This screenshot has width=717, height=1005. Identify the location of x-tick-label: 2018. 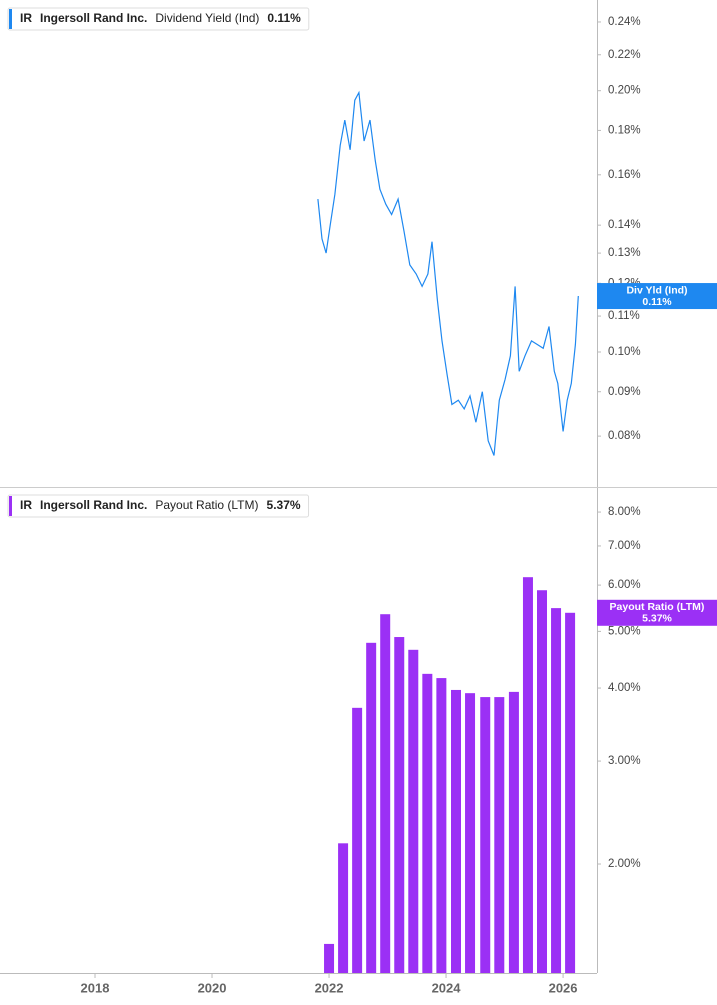
(95, 987).